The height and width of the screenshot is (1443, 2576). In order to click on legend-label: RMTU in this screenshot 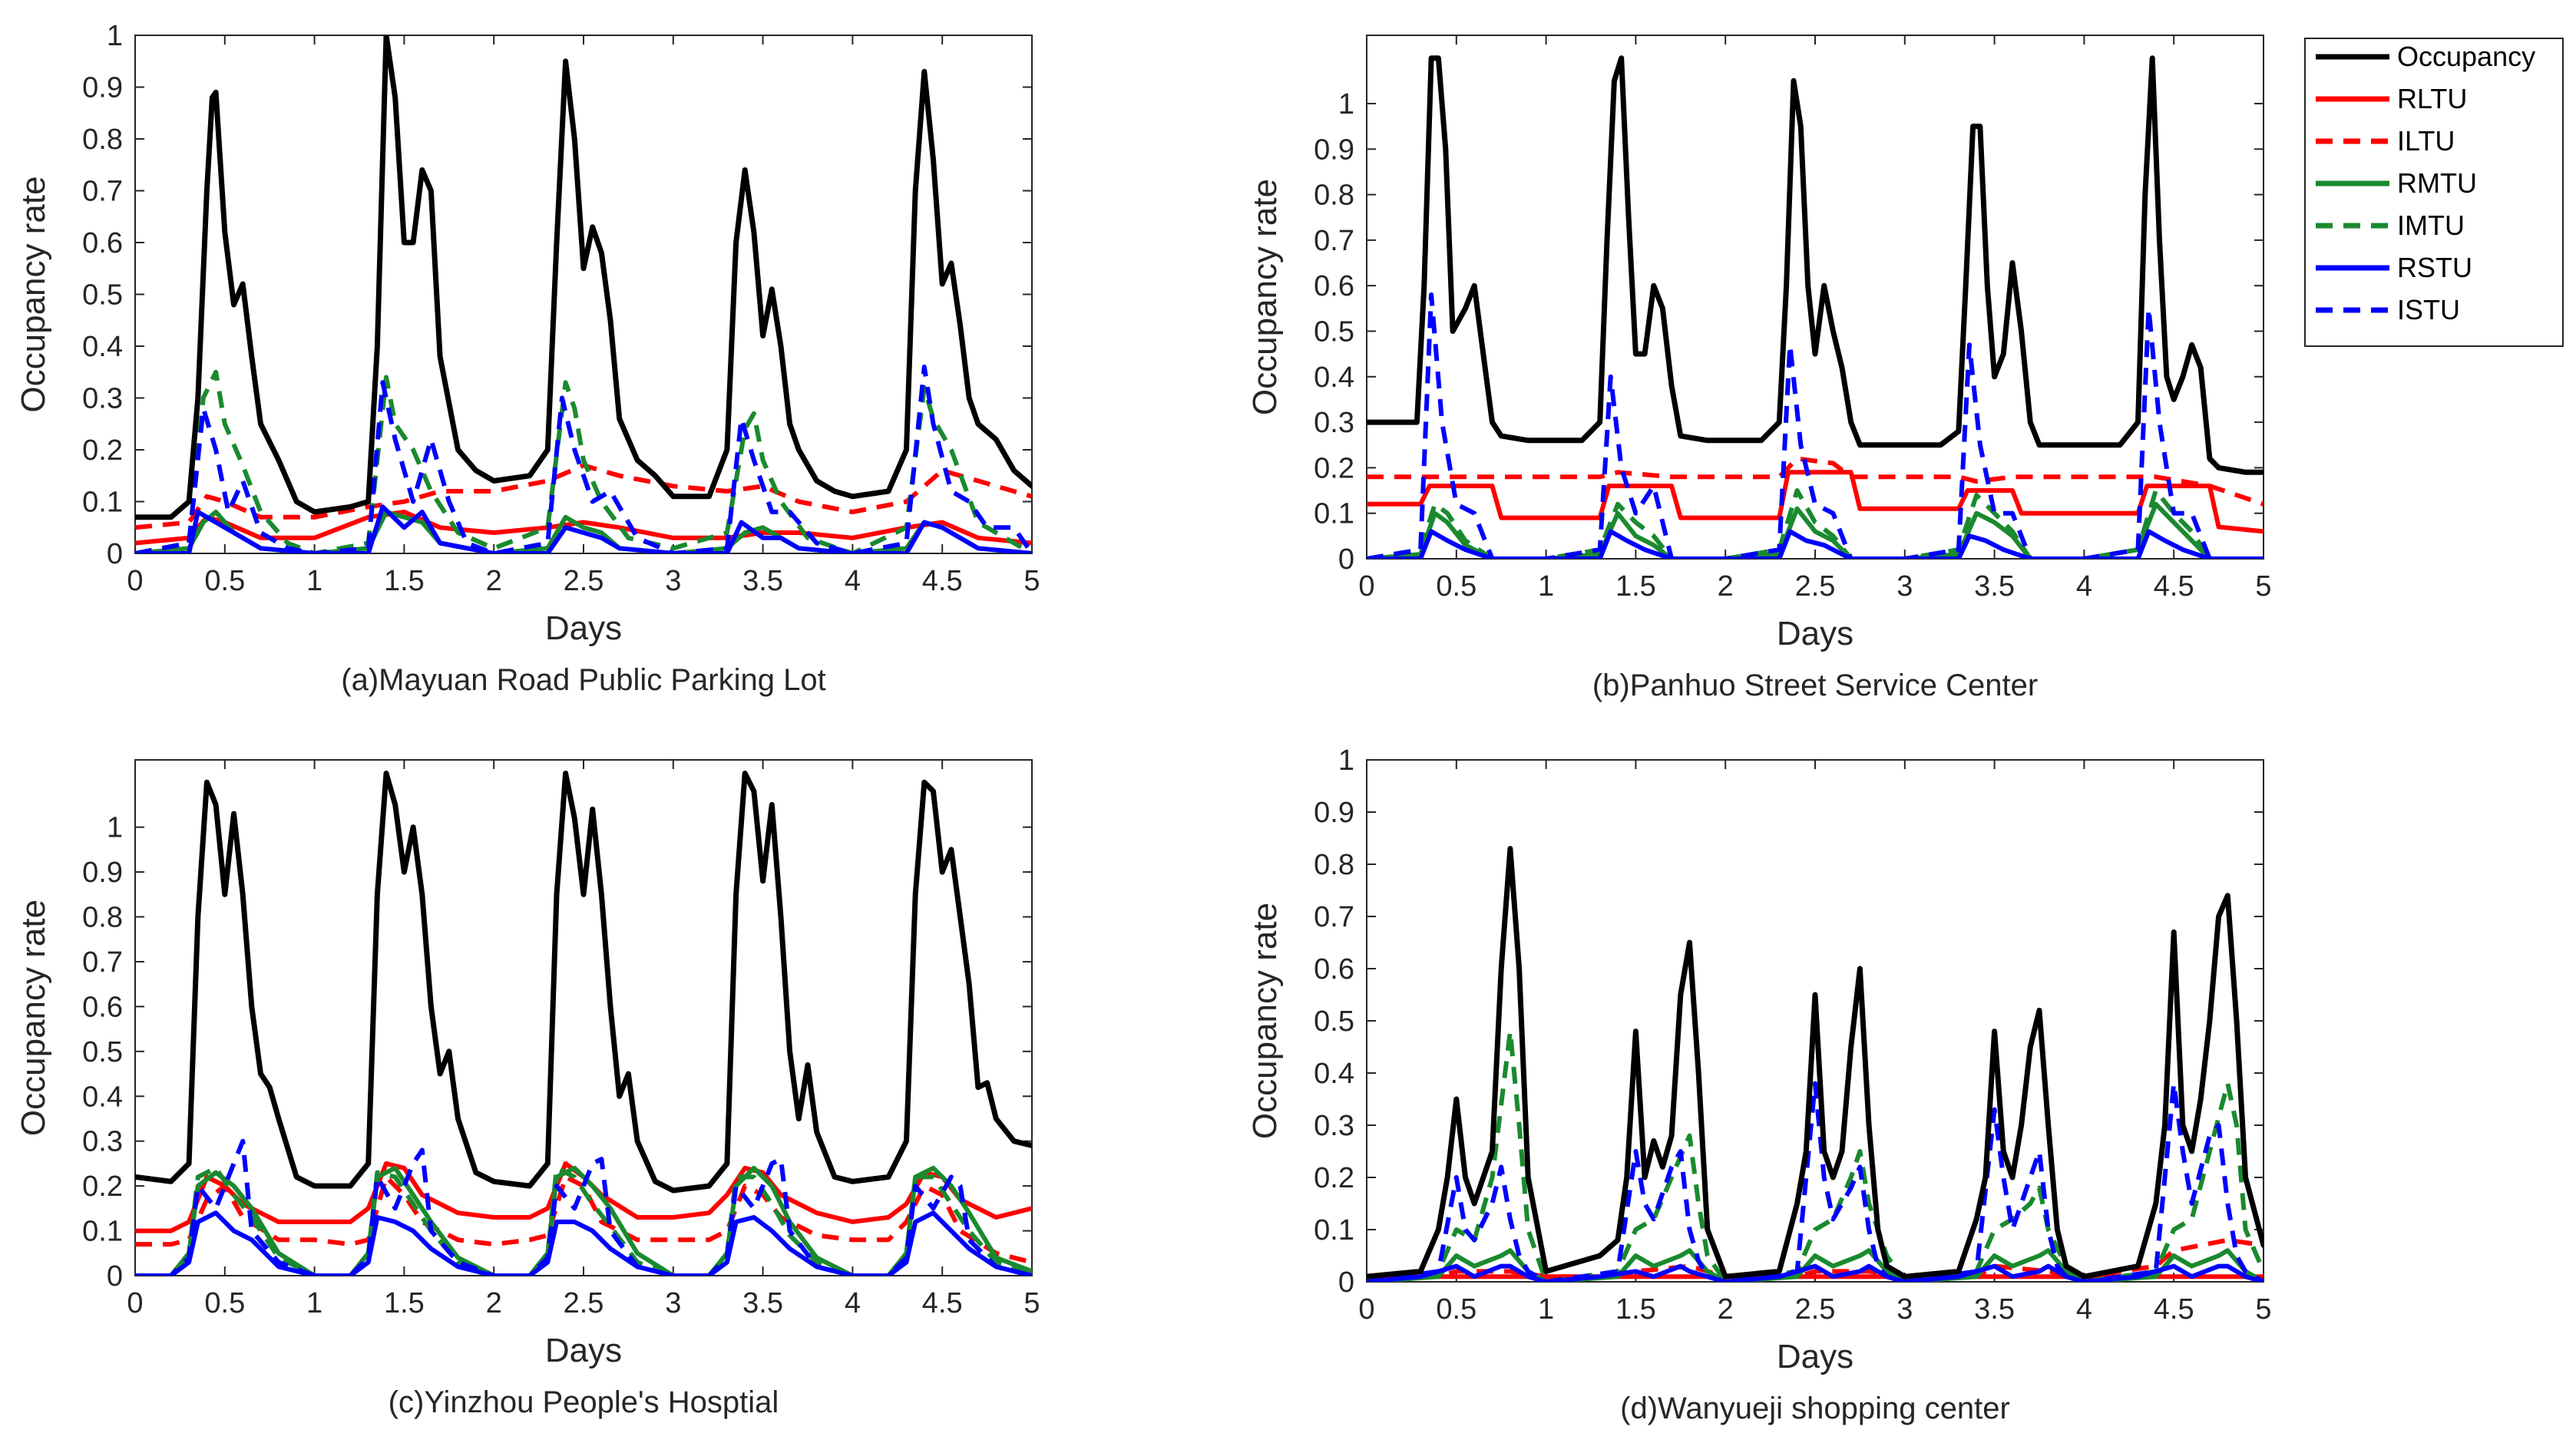, I will do `click(2437, 183)`.